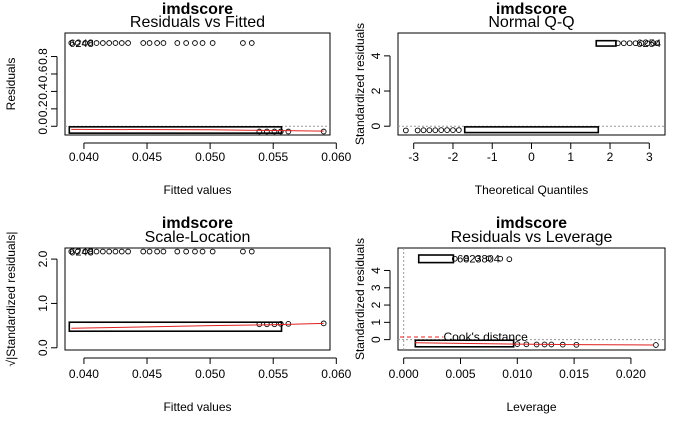 This screenshot has height=432, width=700. Describe the element at coordinates (453, 157) in the screenshot. I see `x-tick-label: -2` at that location.